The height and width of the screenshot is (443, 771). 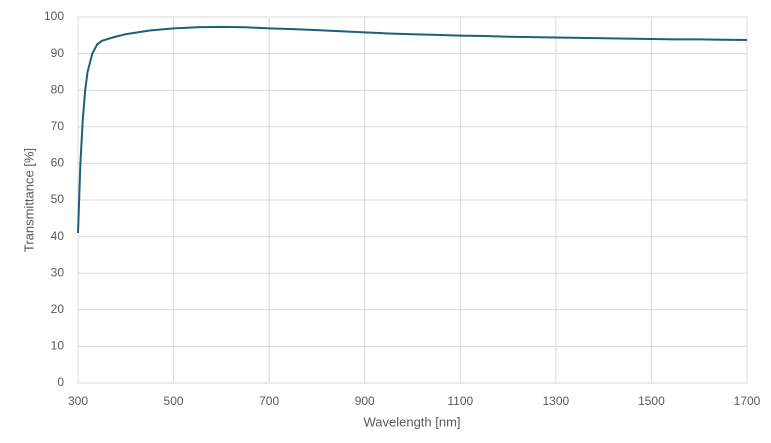 I want to click on y-tick-label: 10, so click(x=58, y=346).